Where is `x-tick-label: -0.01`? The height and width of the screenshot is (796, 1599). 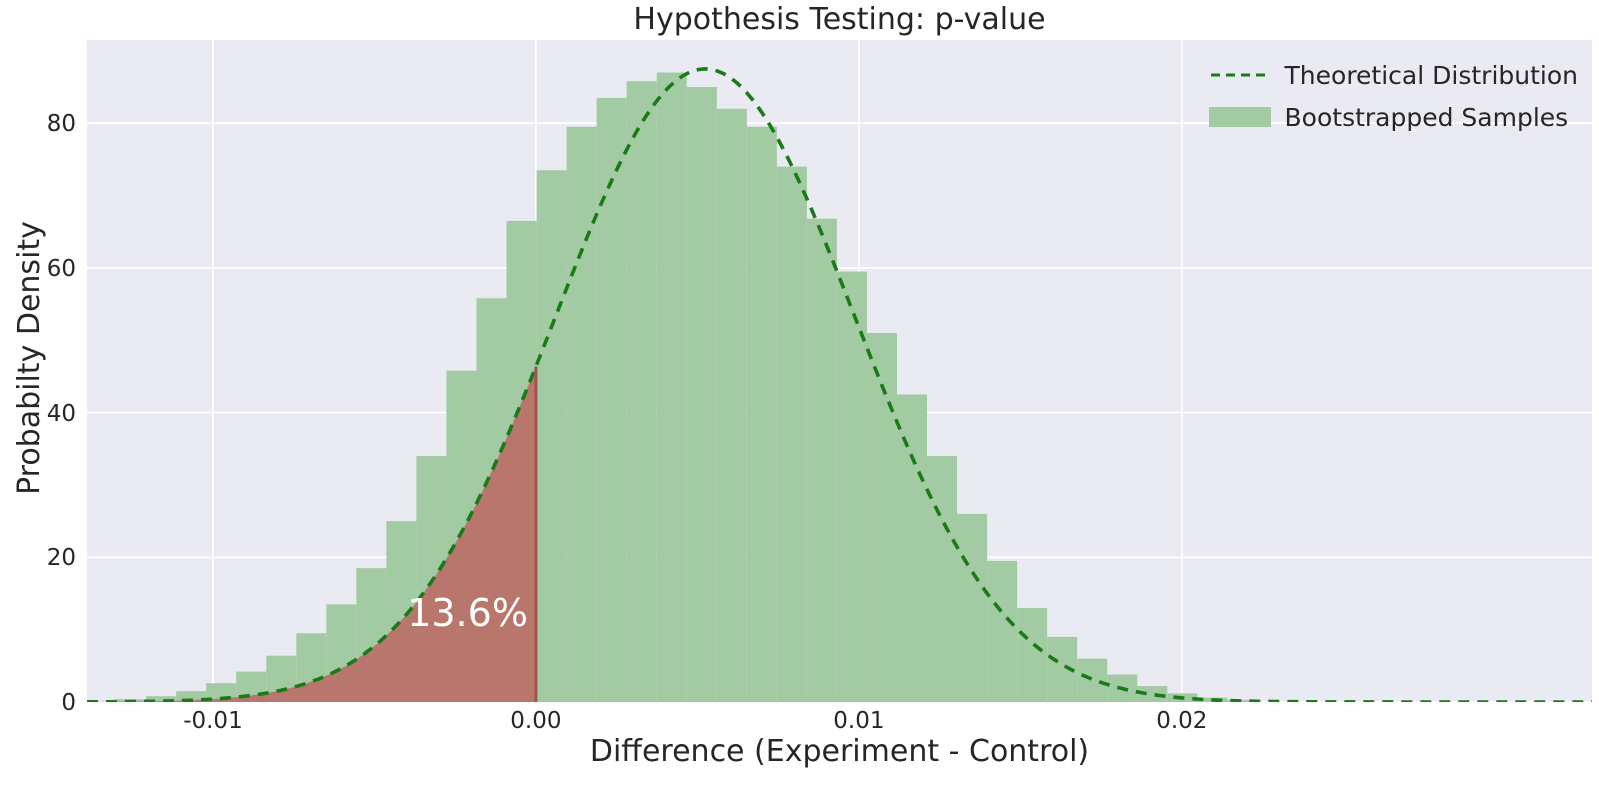 x-tick-label: -0.01 is located at coordinates (213, 721).